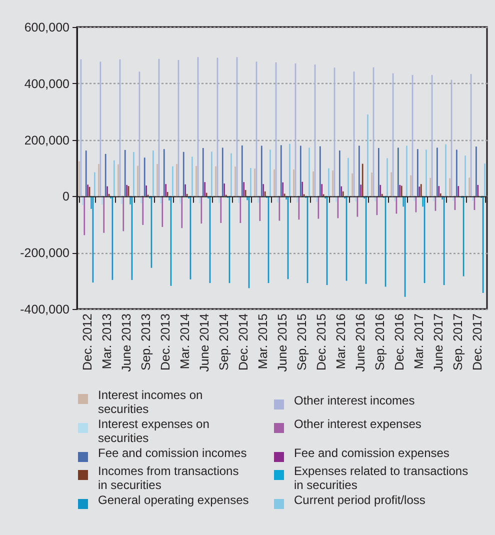  Describe the element at coordinates (419, 341) in the screenshot. I see `x-tick-label: Mar. 2017` at that location.